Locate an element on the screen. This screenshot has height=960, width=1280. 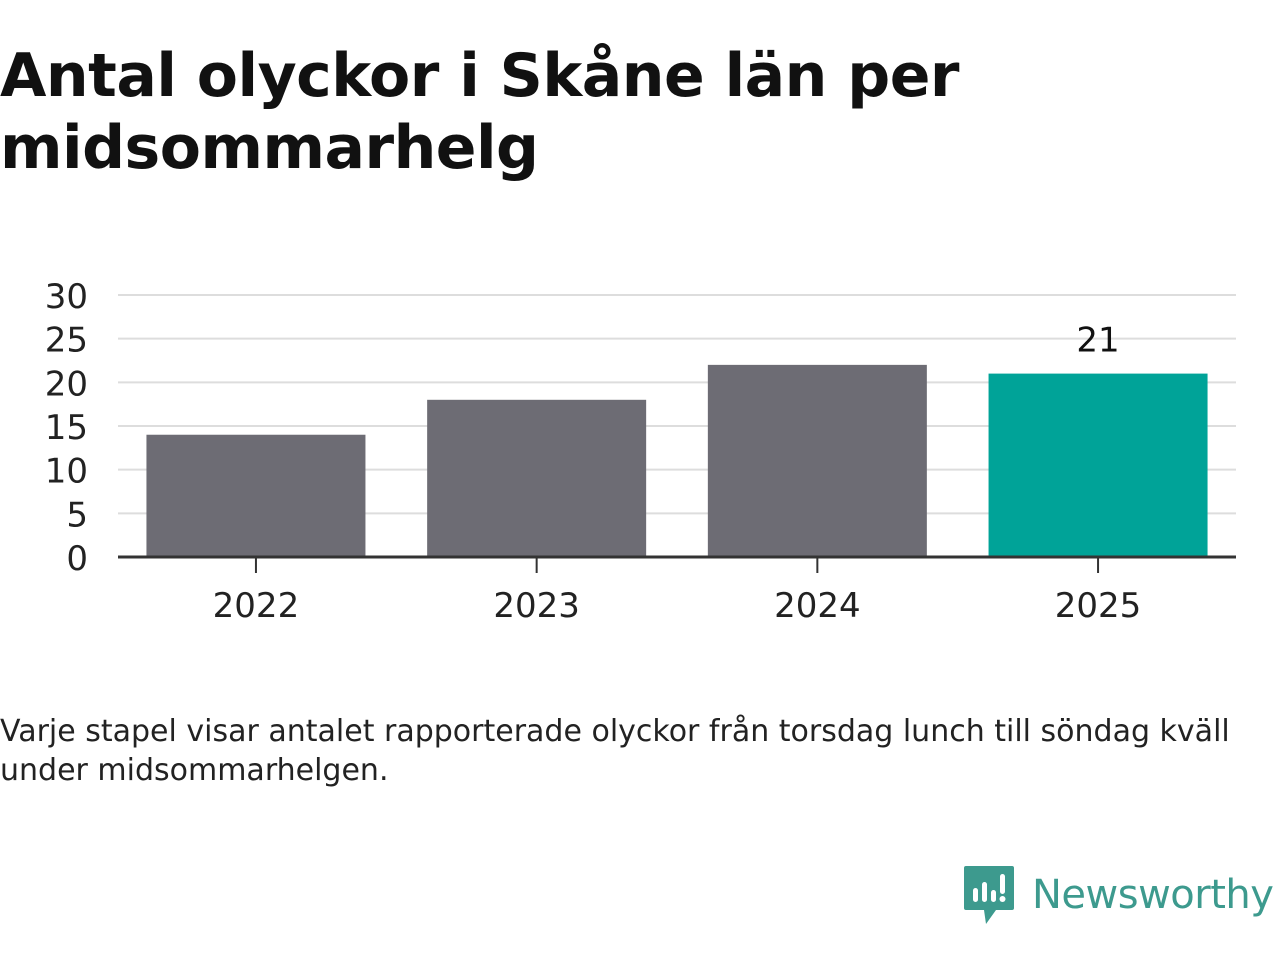
y-tick-label: 0 is located at coordinates (77, 559).